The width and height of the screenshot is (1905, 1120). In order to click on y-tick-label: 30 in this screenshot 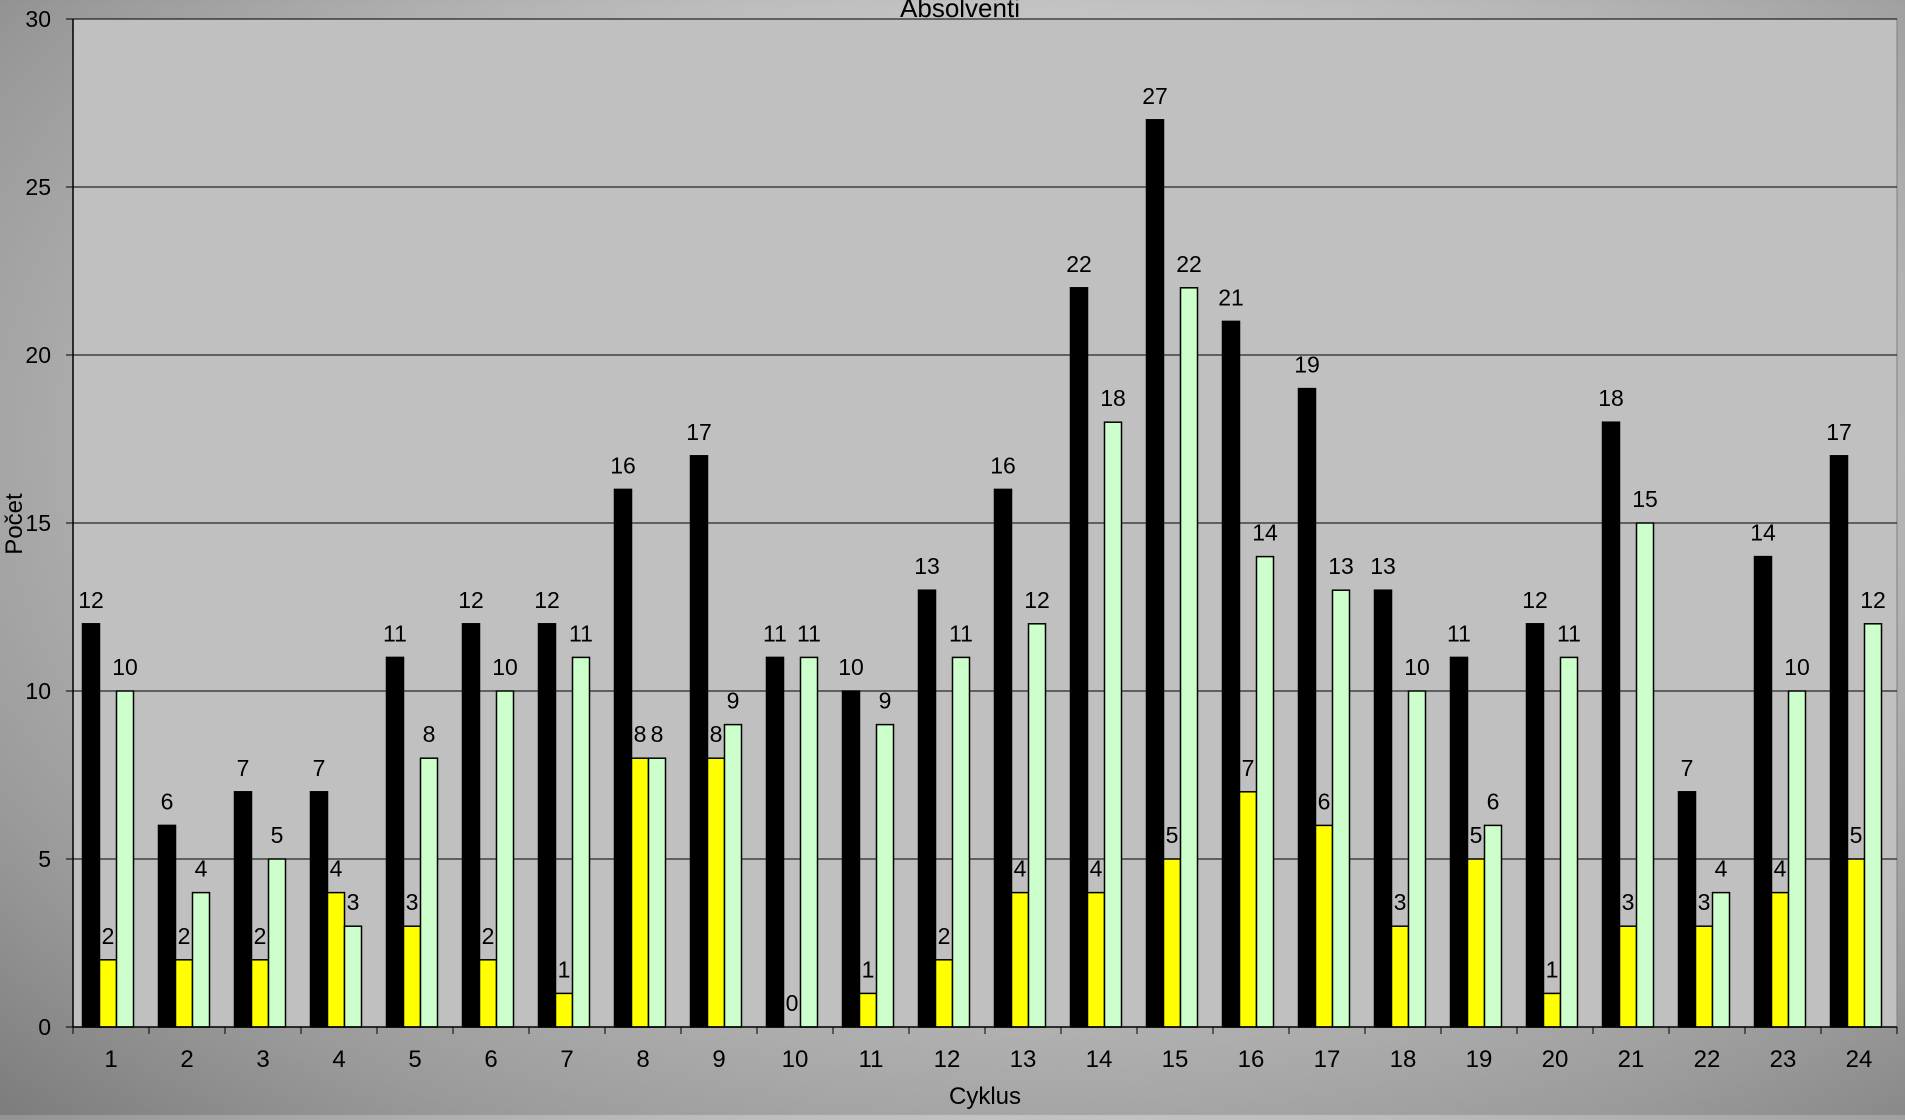, I will do `click(38, 19)`.